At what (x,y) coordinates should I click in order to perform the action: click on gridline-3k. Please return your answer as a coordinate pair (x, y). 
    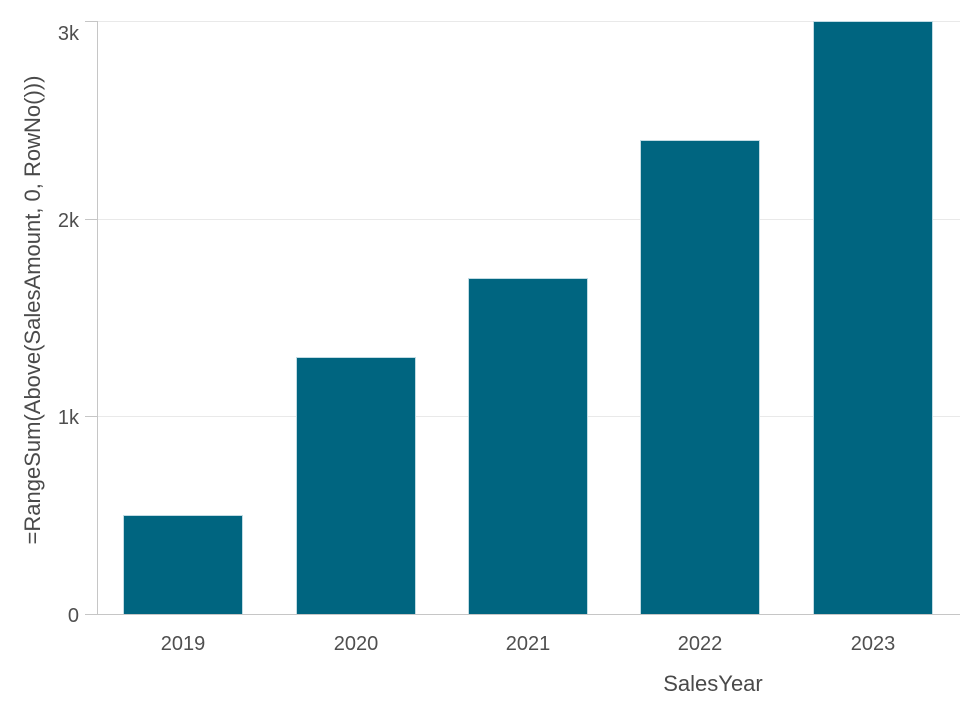
    Looking at the image, I should click on (529, 21).